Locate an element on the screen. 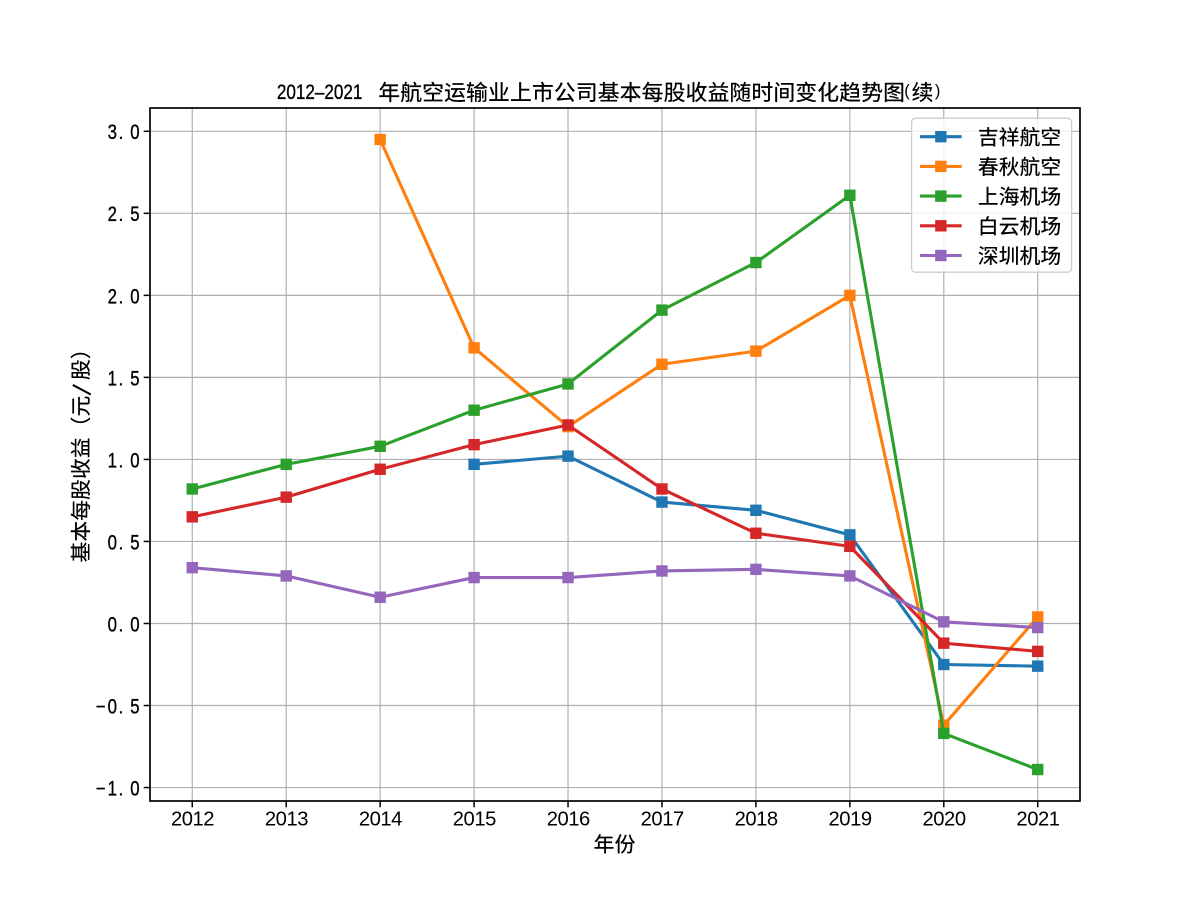 This screenshot has width=1200, height=900. svg-text: 2015 is located at coordinates (474, 820).